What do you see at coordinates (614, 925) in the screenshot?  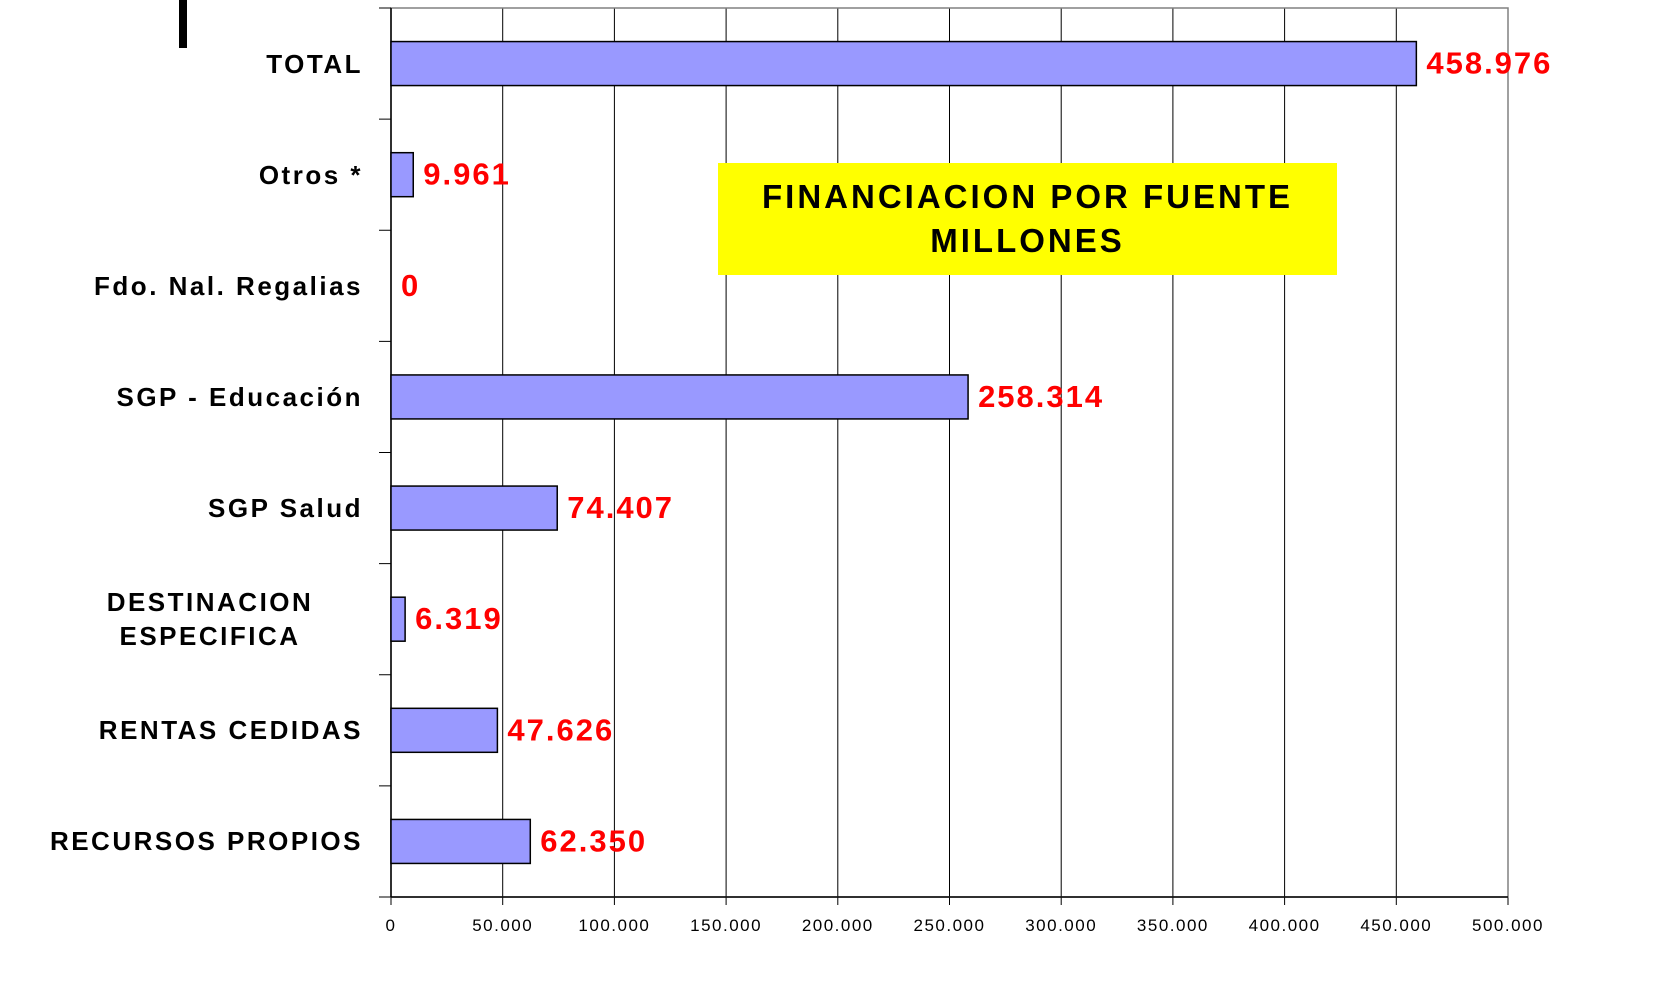 I see `x-tick-label: 100.000` at bounding box center [614, 925].